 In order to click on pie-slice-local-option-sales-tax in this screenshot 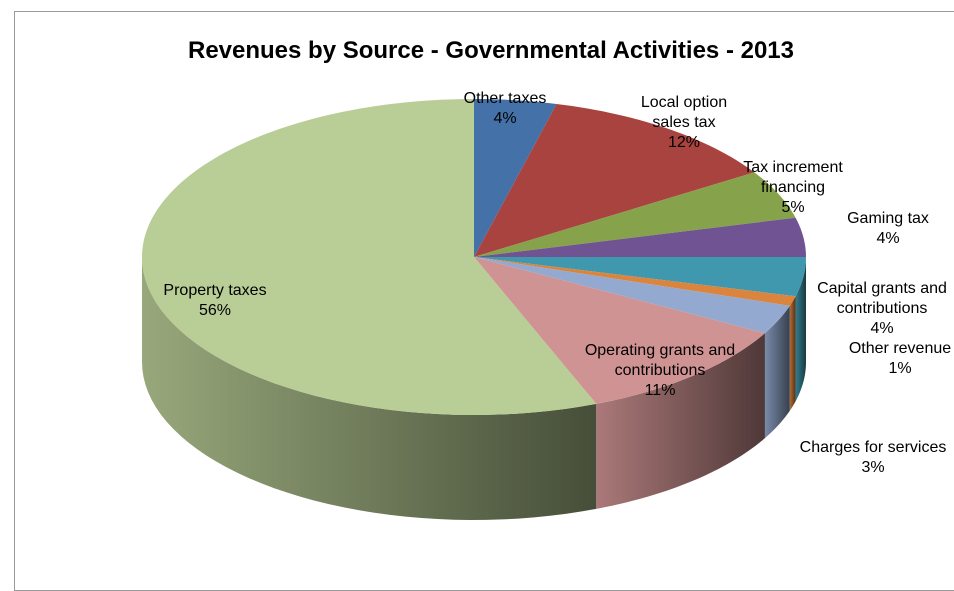, I will do `click(614, 180)`.